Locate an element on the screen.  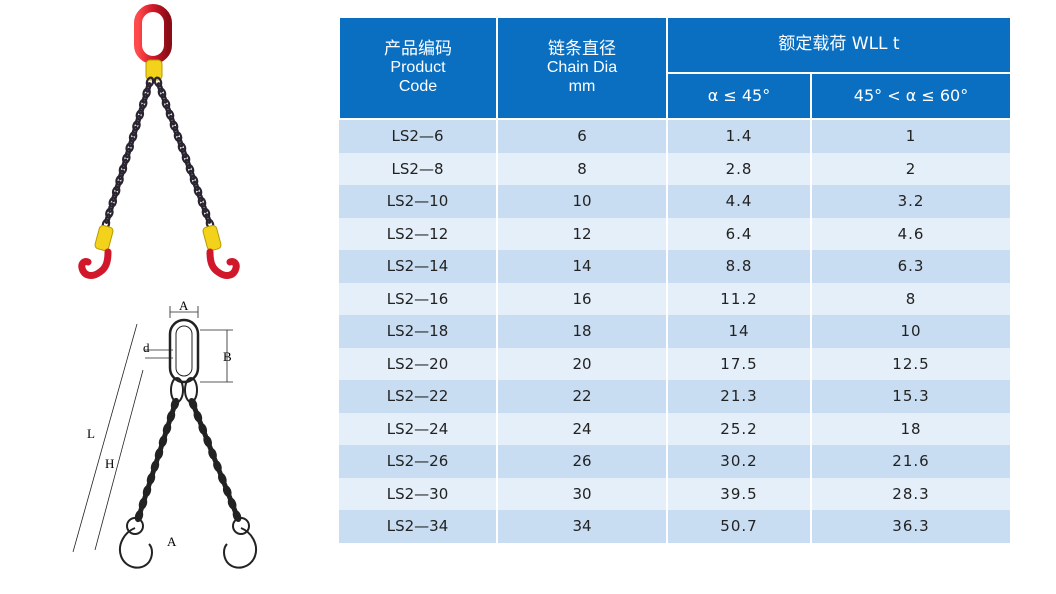
cell-wll60: 28.3 is located at coordinates (911, 493).